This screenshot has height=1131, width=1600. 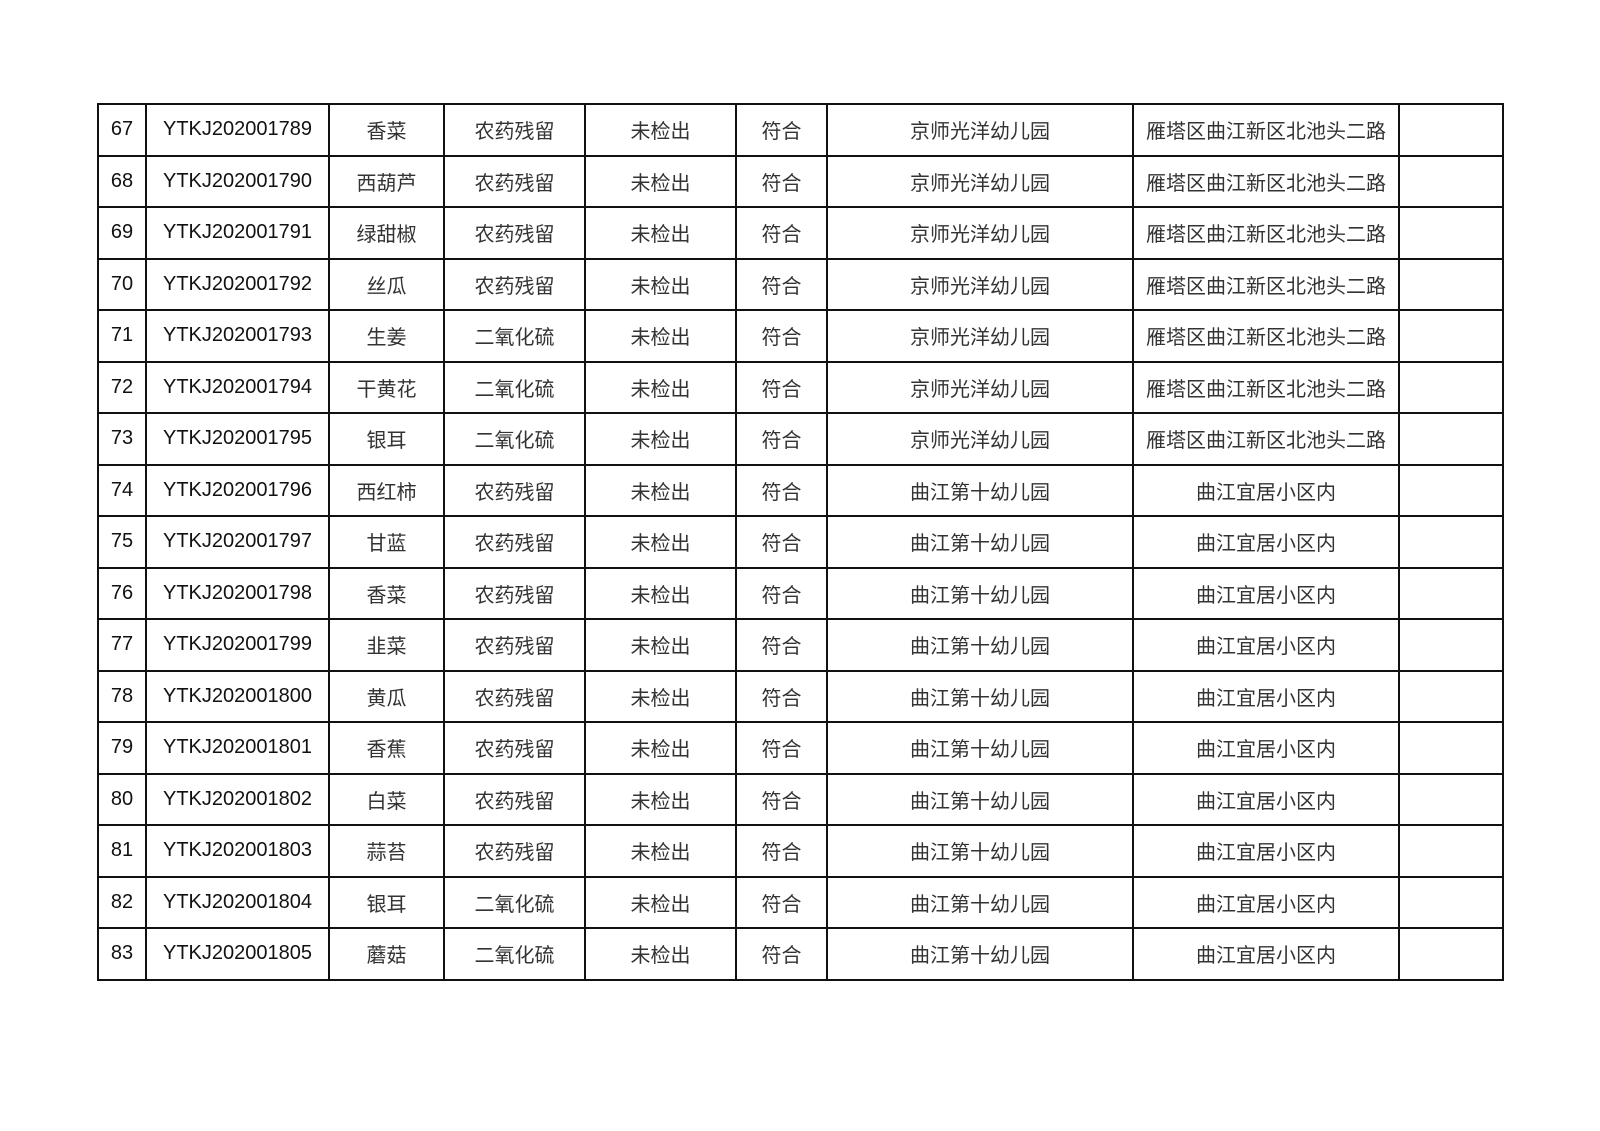 What do you see at coordinates (237, 181) in the screenshot?
I see `sample-id-cell: YTKJ202001790` at bounding box center [237, 181].